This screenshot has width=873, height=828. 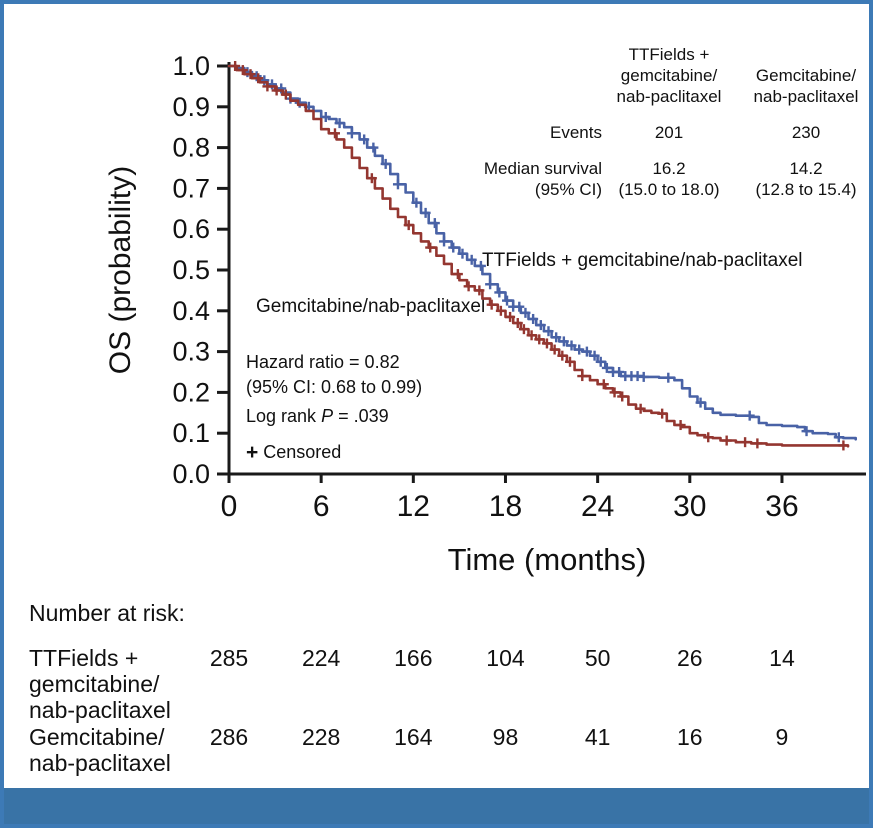 I want to click on x-tick-label: 30, so click(x=689, y=506).